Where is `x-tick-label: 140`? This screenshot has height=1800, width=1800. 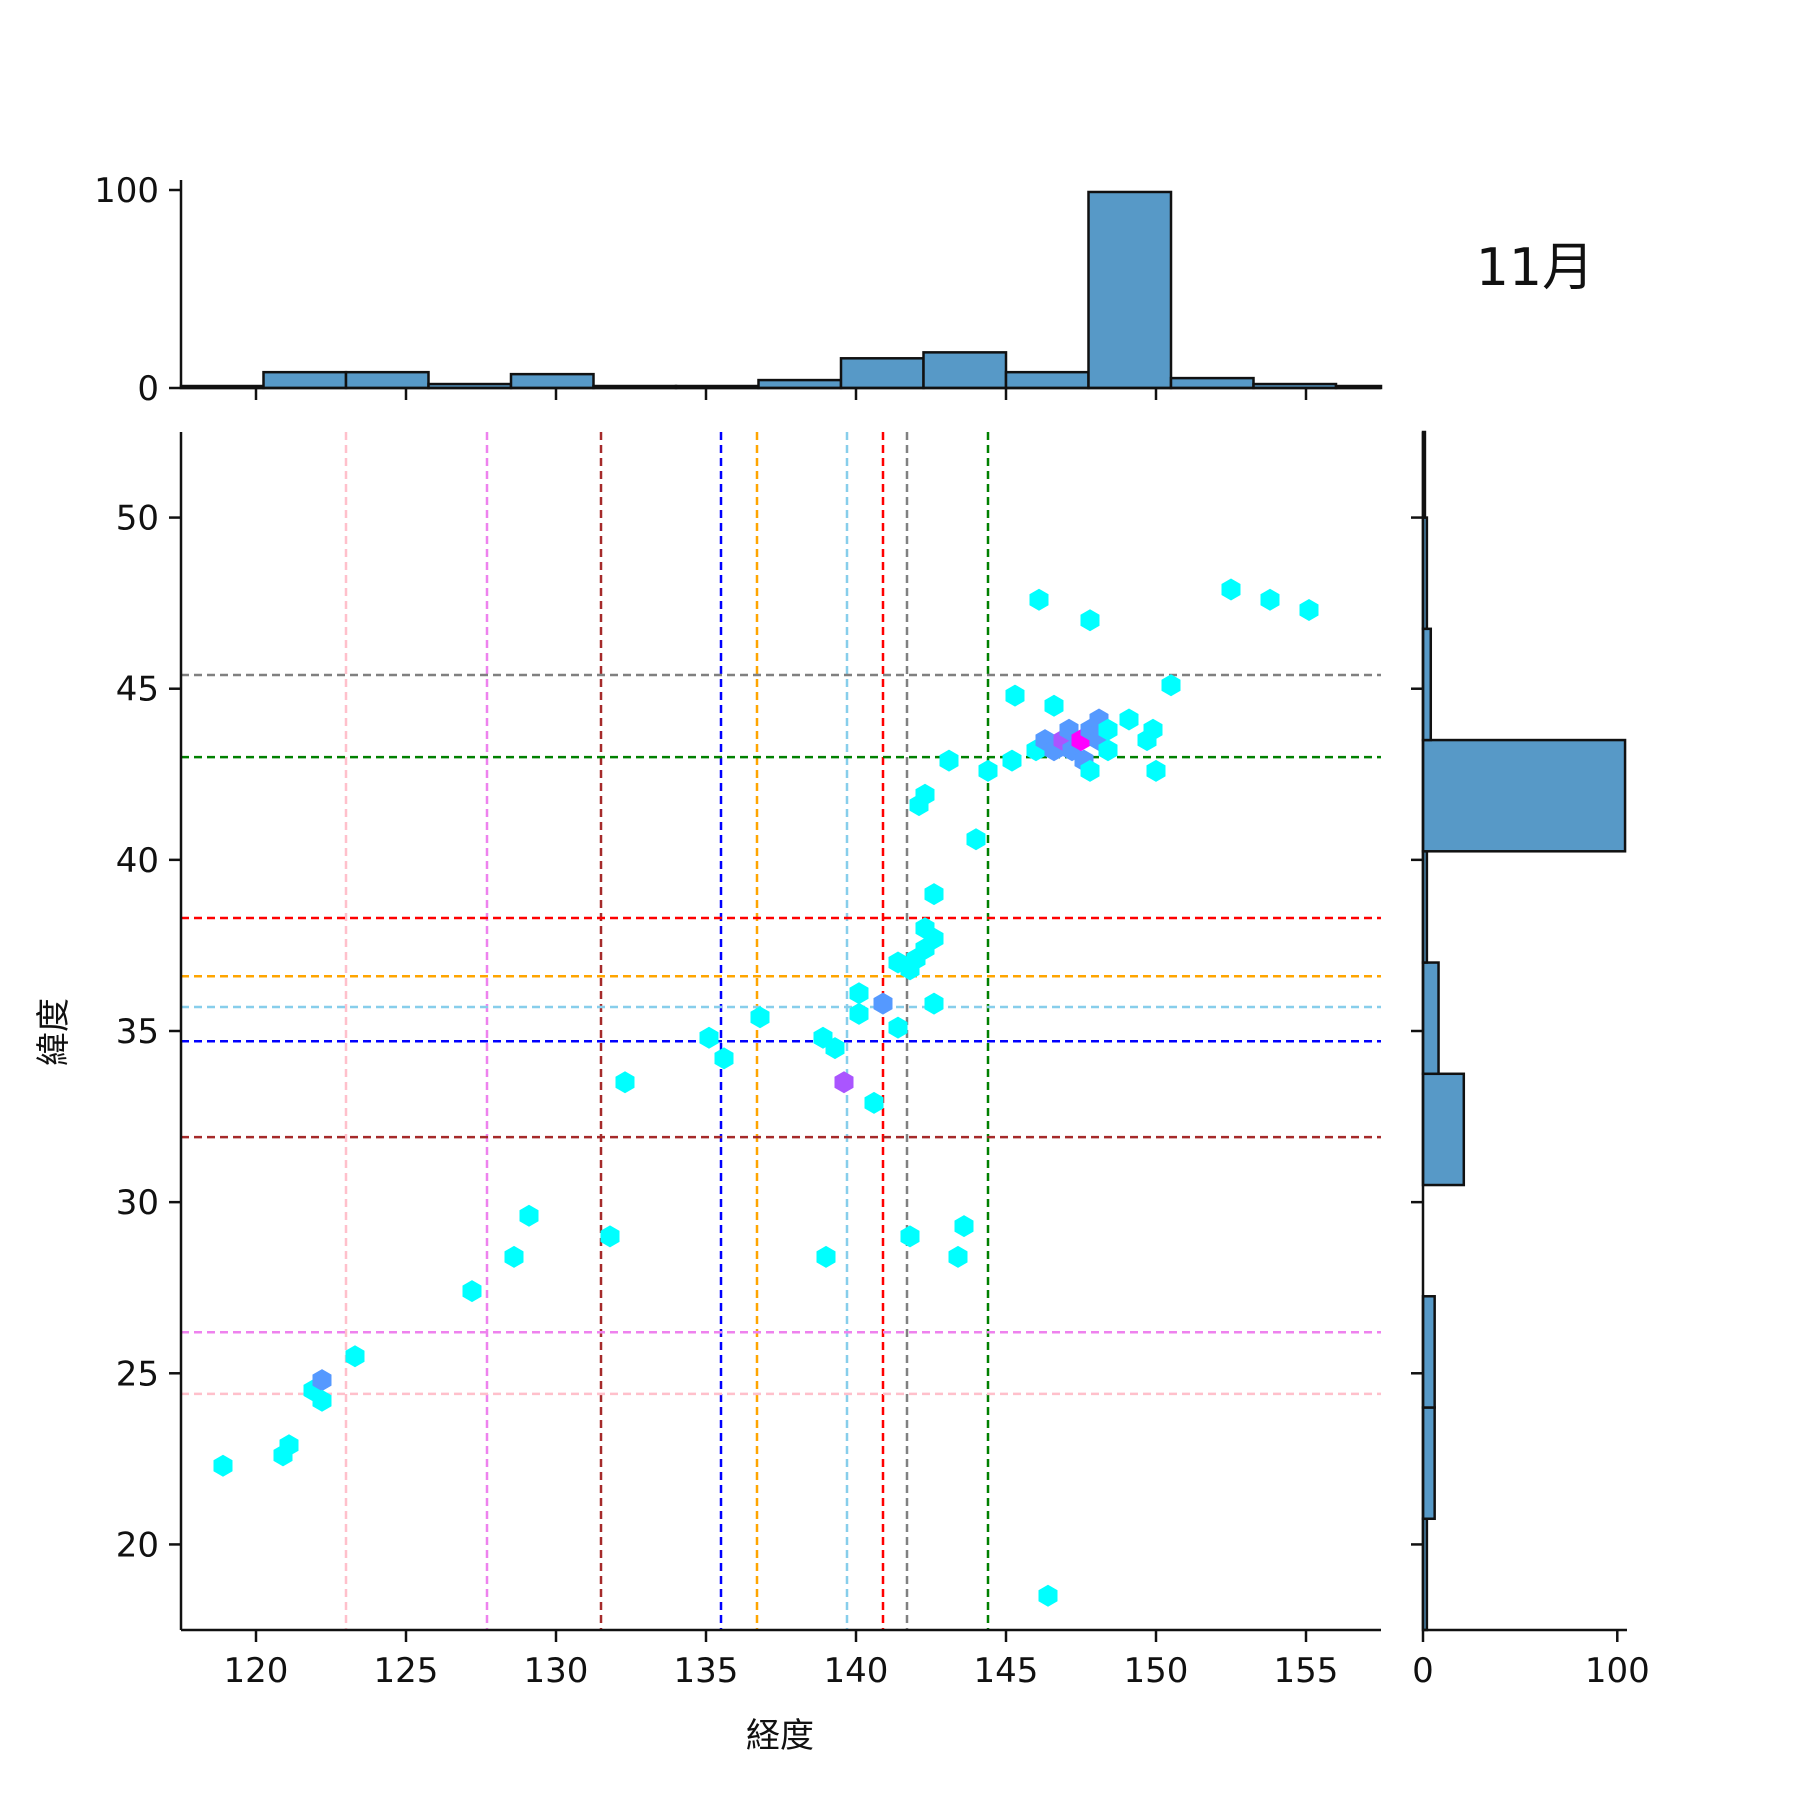 x-tick-label: 140 is located at coordinates (856, 1671).